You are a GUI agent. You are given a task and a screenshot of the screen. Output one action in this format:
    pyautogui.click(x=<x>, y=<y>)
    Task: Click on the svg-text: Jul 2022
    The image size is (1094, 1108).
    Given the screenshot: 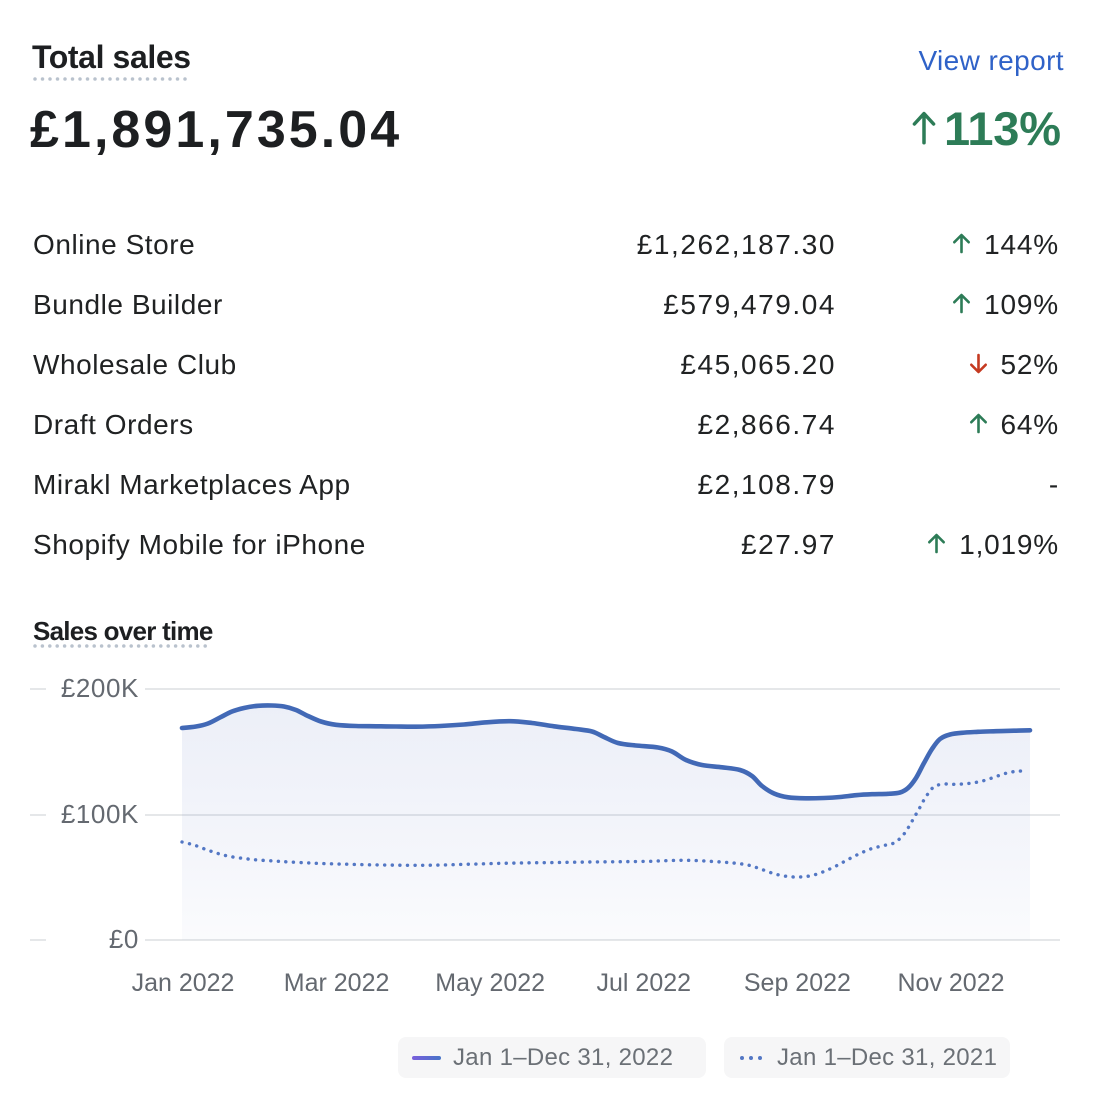 What is the action you would take?
    pyautogui.click(x=644, y=983)
    